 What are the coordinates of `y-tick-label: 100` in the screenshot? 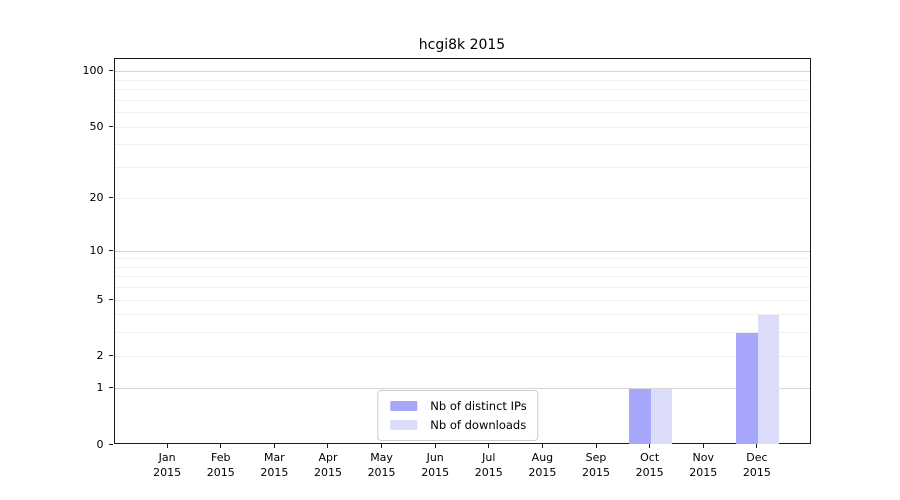 It's located at (93, 71).